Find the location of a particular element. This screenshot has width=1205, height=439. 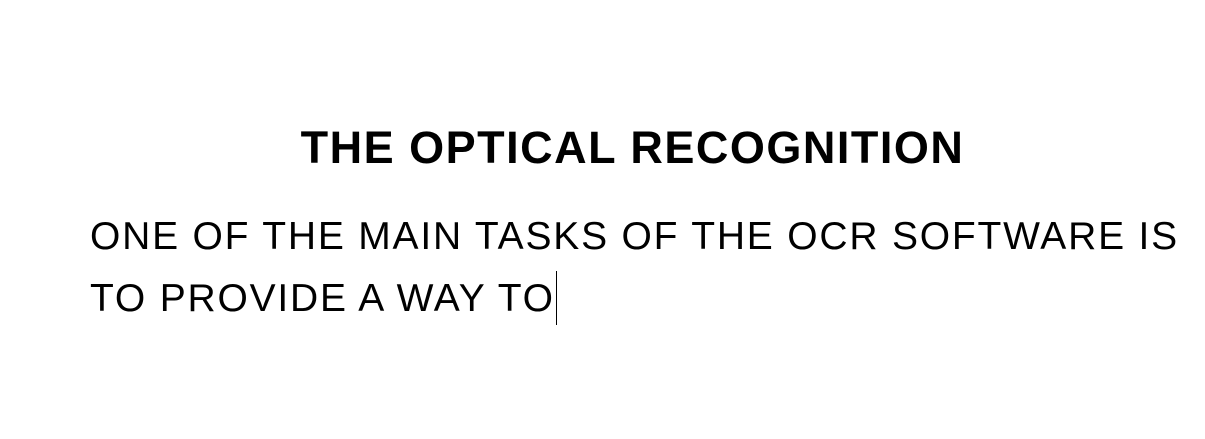

body-line-2-wrapper: TO PROVIDE A WAY TO is located at coordinates (645, 299).